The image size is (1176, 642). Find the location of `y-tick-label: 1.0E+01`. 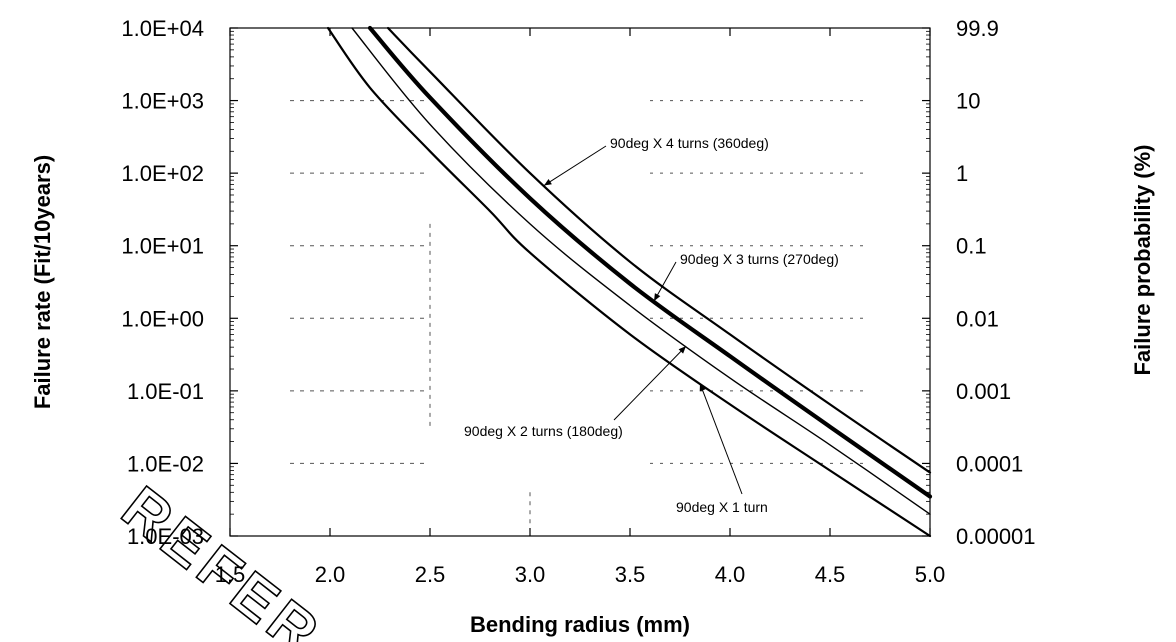

y-tick-label: 1.0E+01 is located at coordinates (162, 246).